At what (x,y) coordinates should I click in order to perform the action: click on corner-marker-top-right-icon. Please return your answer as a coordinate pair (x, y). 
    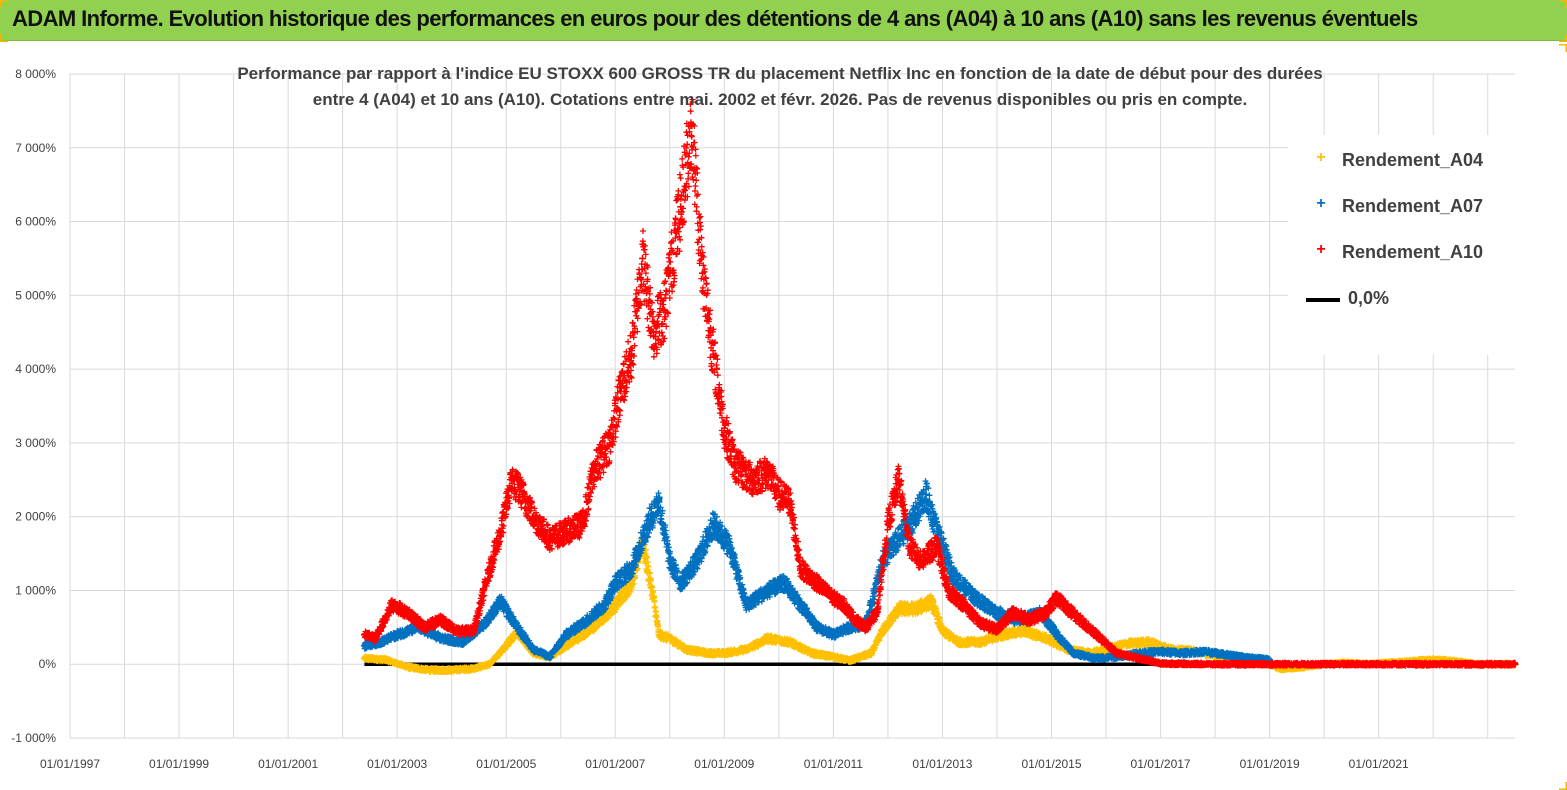
    Looking at the image, I should click on (1563, 4).